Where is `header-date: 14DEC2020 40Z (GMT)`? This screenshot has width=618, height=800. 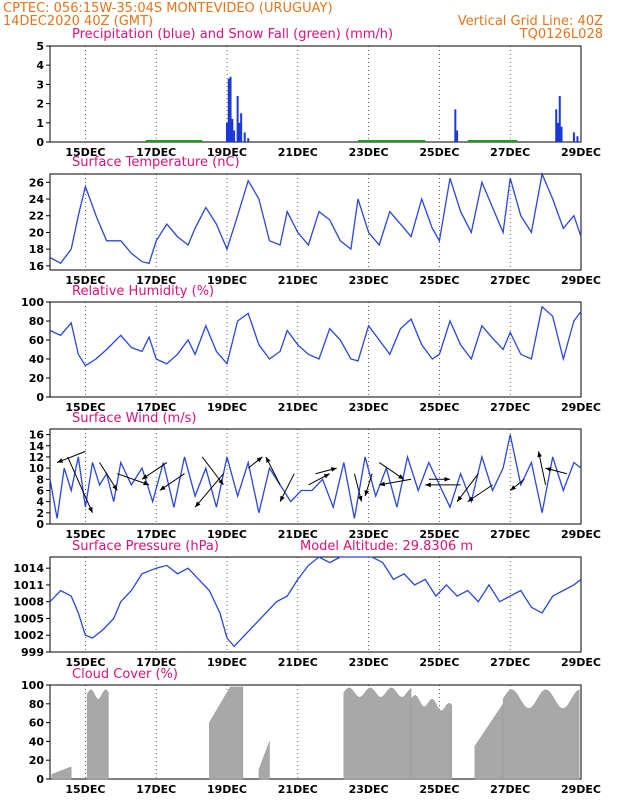
header-date: 14DEC2020 40Z (GMT) is located at coordinates (78, 21).